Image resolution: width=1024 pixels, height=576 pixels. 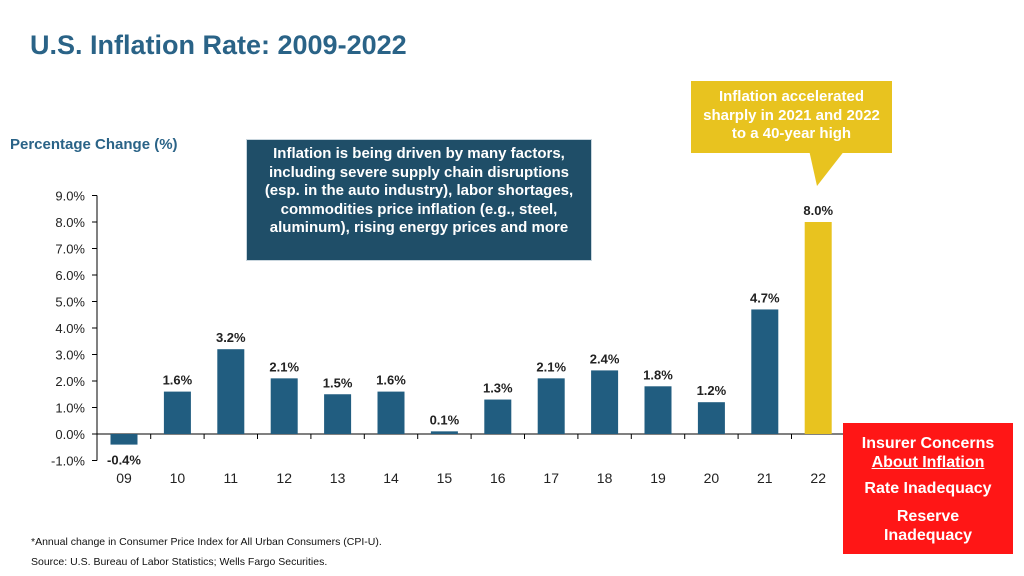 I want to click on x-tick-label: 14, so click(x=391, y=478).